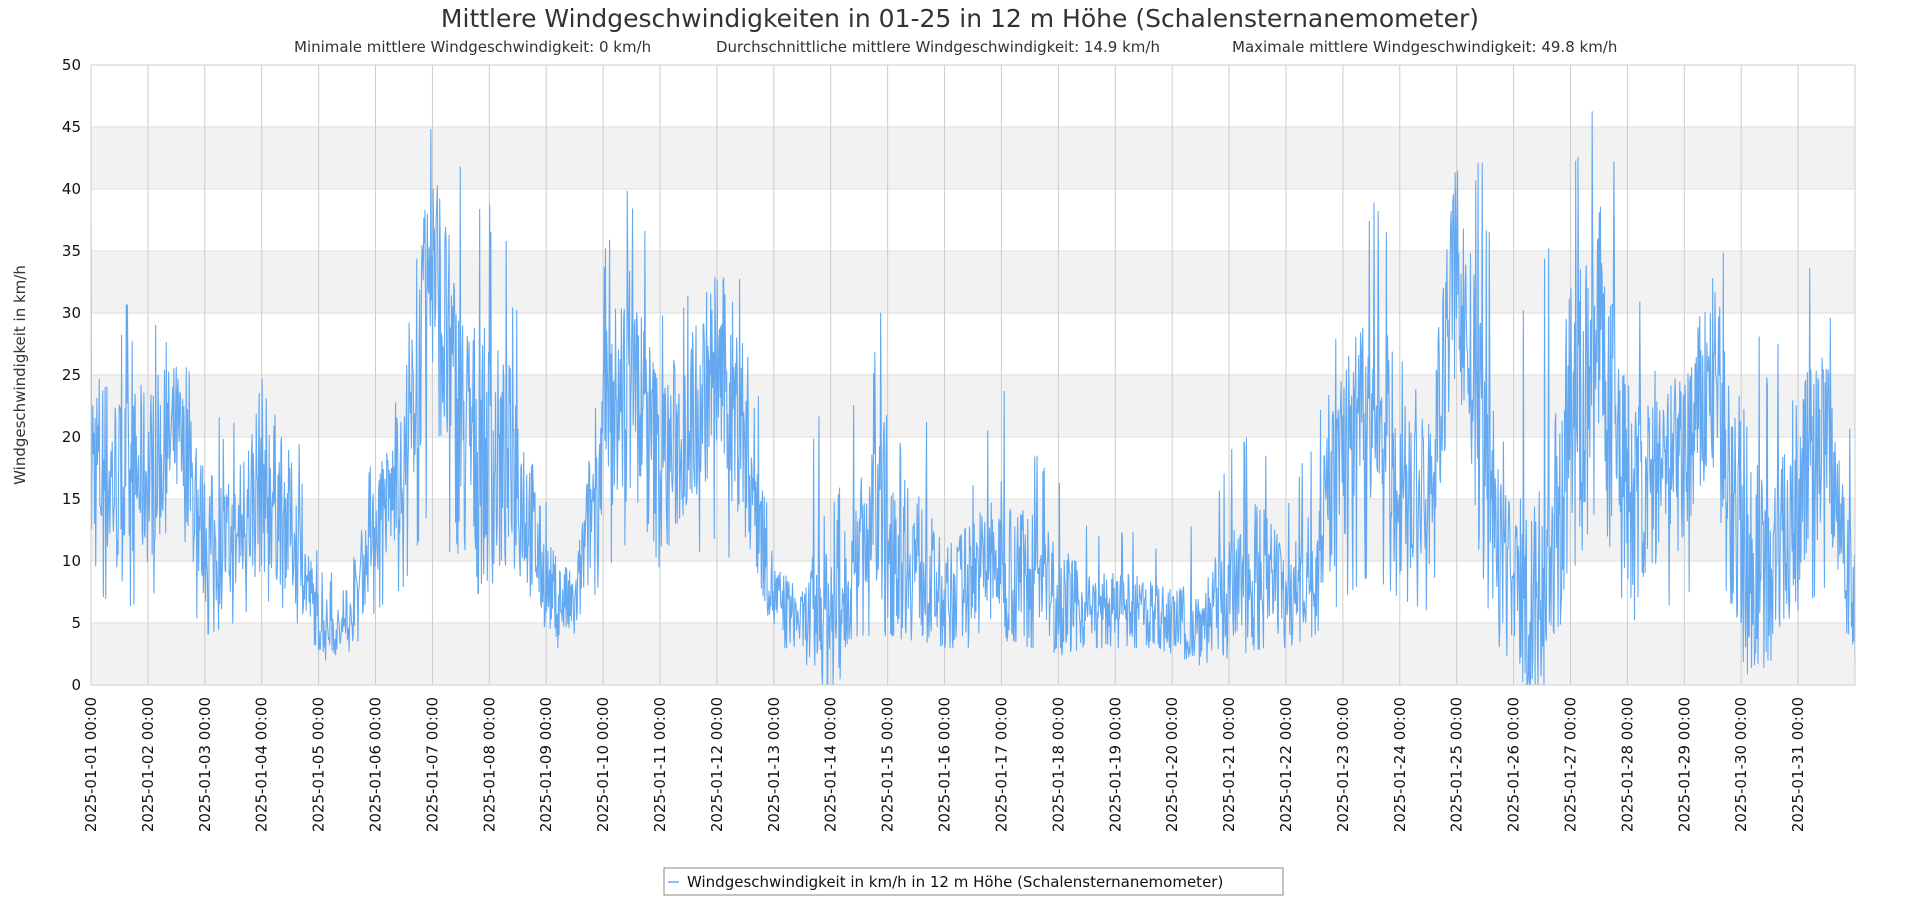 The height and width of the screenshot is (900, 1920). Describe the element at coordinates (774, 764) in the screenshot. I see `x-tick-label: 2025-01-13 00:00` at that location.